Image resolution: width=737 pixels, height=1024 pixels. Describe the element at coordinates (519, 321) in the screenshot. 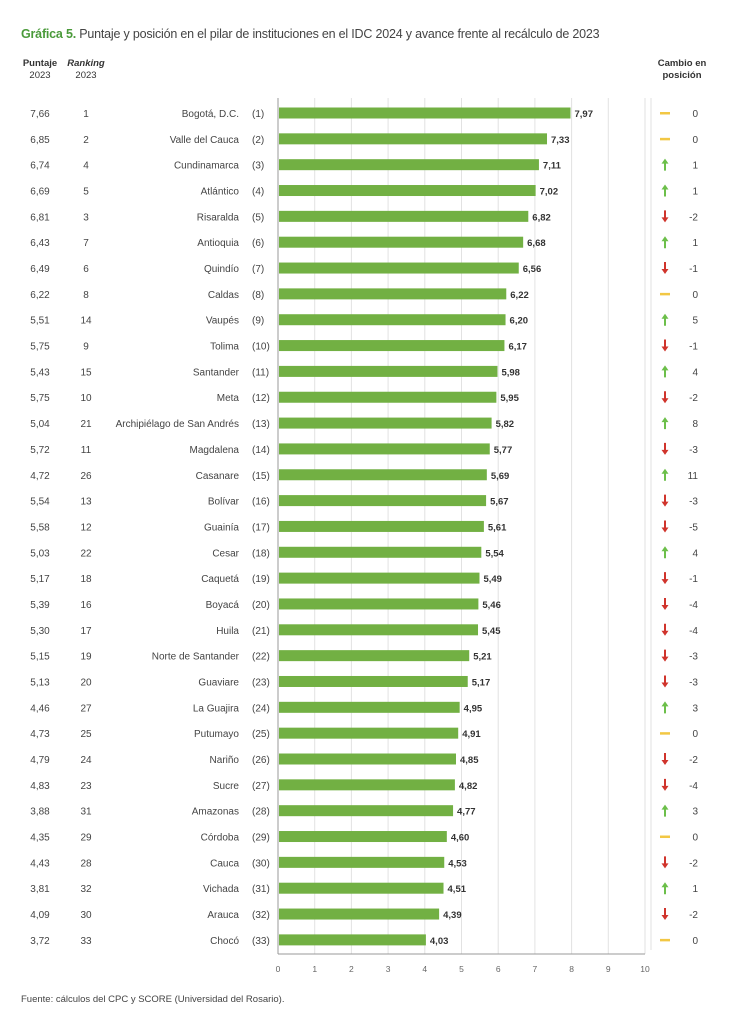

I see `bar-value-label: 6,20` at that location.